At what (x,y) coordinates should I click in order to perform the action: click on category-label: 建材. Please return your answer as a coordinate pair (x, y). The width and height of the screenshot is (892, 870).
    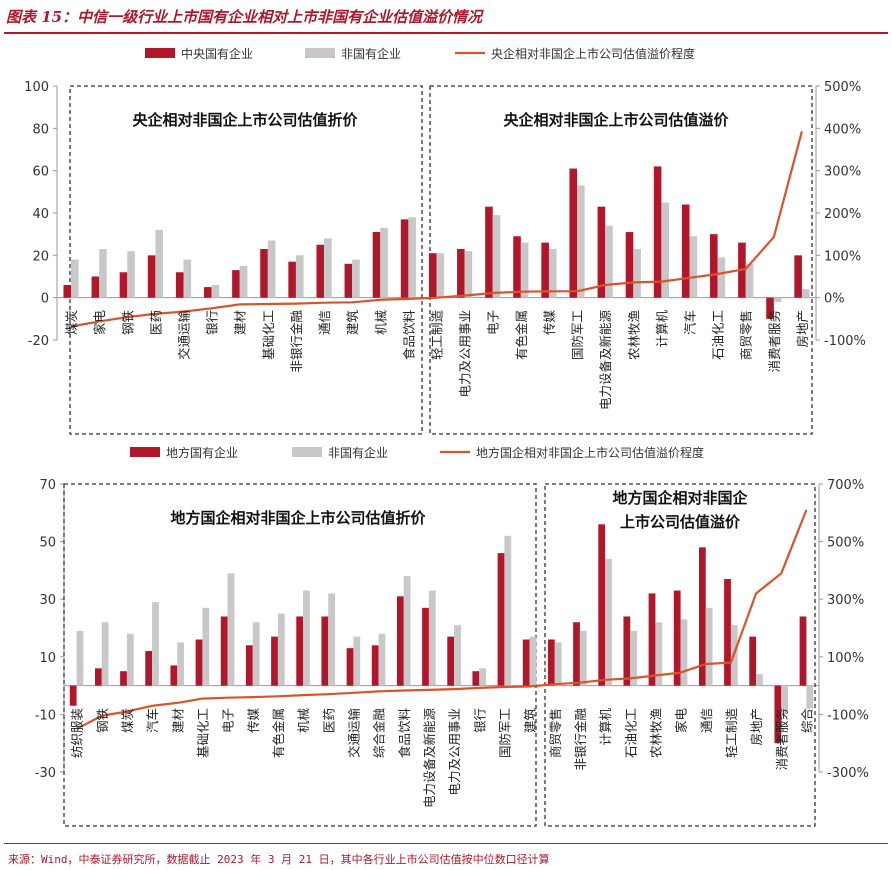
    Looking at the image, I should click on (177, 720).